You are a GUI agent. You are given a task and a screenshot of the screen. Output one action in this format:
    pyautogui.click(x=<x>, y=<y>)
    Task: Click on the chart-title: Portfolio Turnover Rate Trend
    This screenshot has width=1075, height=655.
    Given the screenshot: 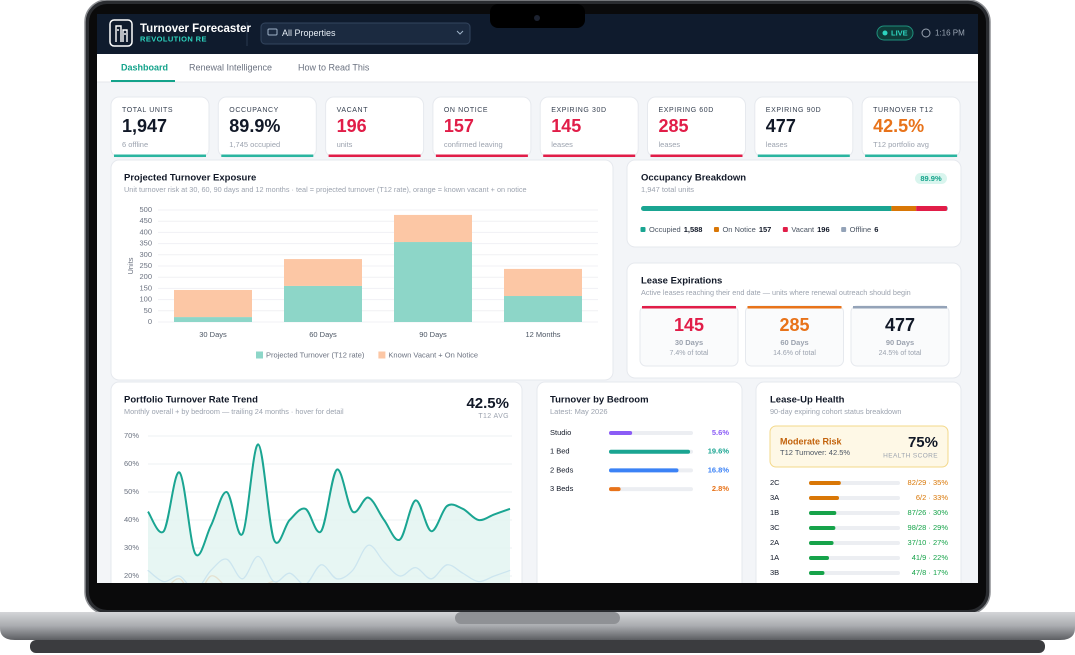 What is the action you would take?
    pyautogui.click(x=191, y=400)
    